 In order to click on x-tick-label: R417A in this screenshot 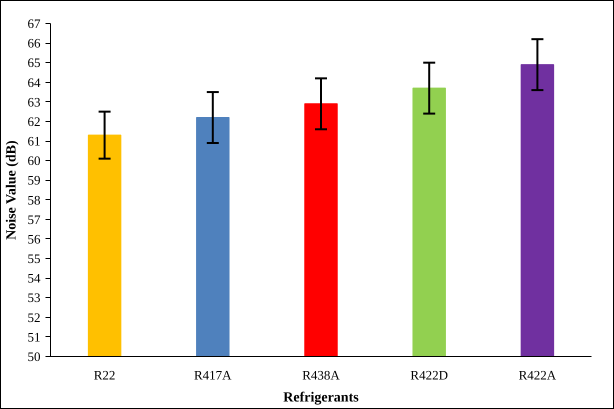, I will do `click(213, 375)`.